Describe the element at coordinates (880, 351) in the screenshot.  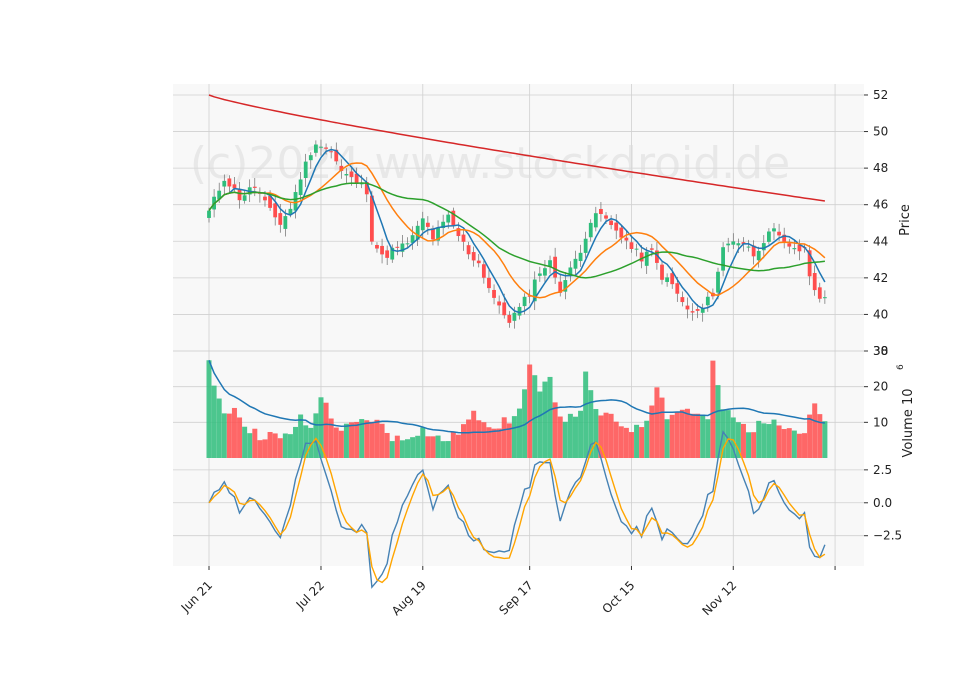
I see `price-tick-label: 38` at that location.